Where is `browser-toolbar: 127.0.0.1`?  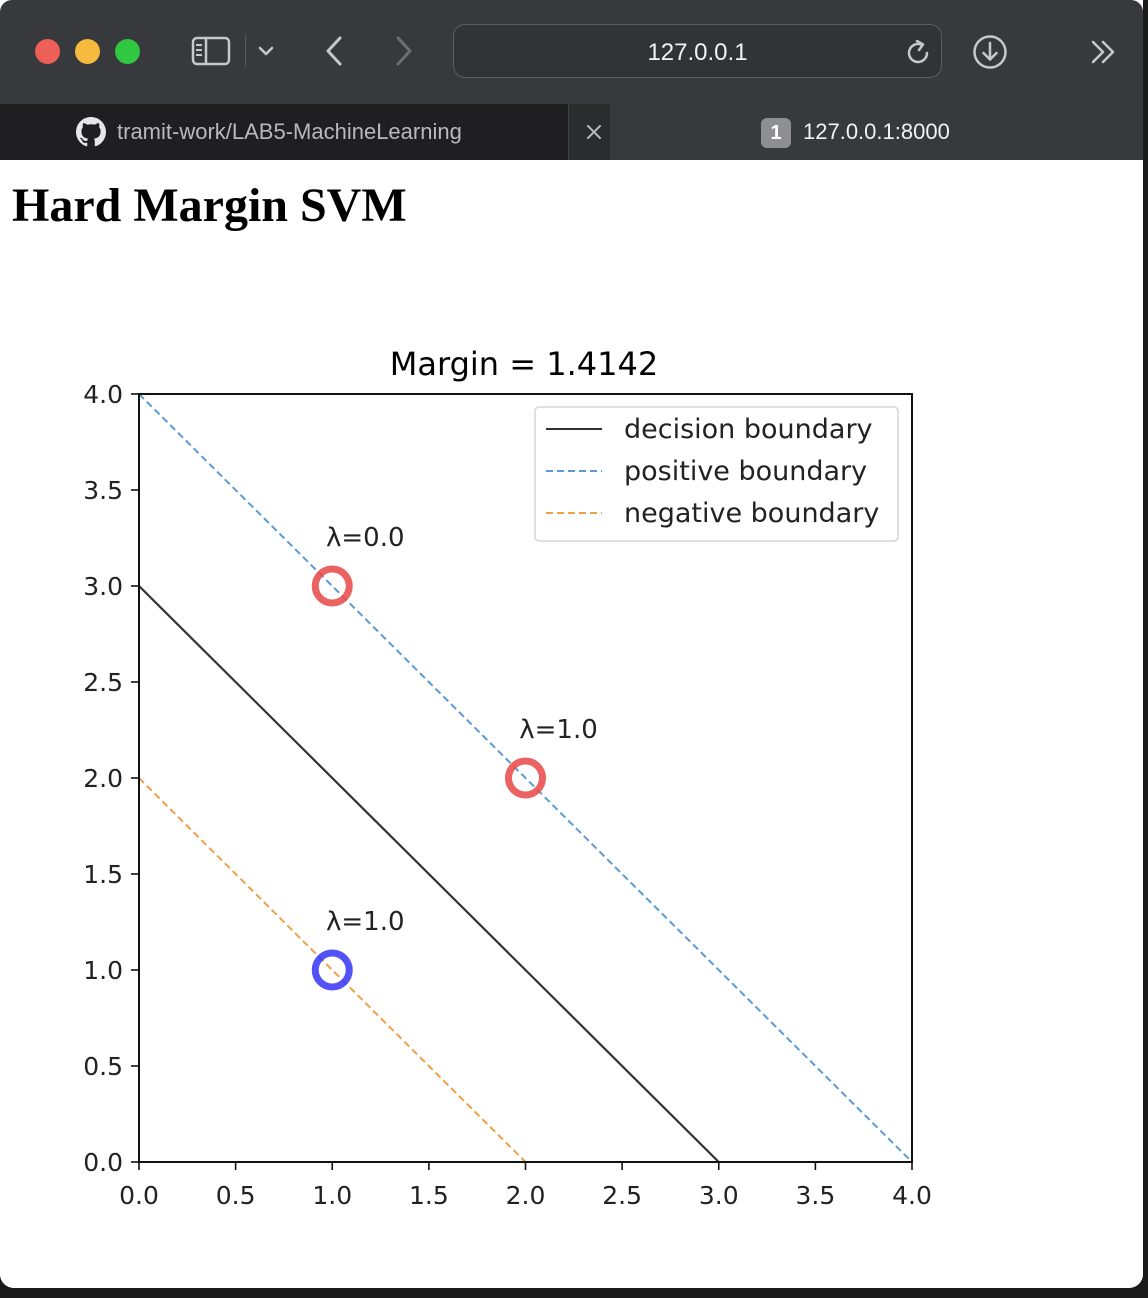
browser-toolbar: 127.0.0.1 is located at coordinates (571, 52).